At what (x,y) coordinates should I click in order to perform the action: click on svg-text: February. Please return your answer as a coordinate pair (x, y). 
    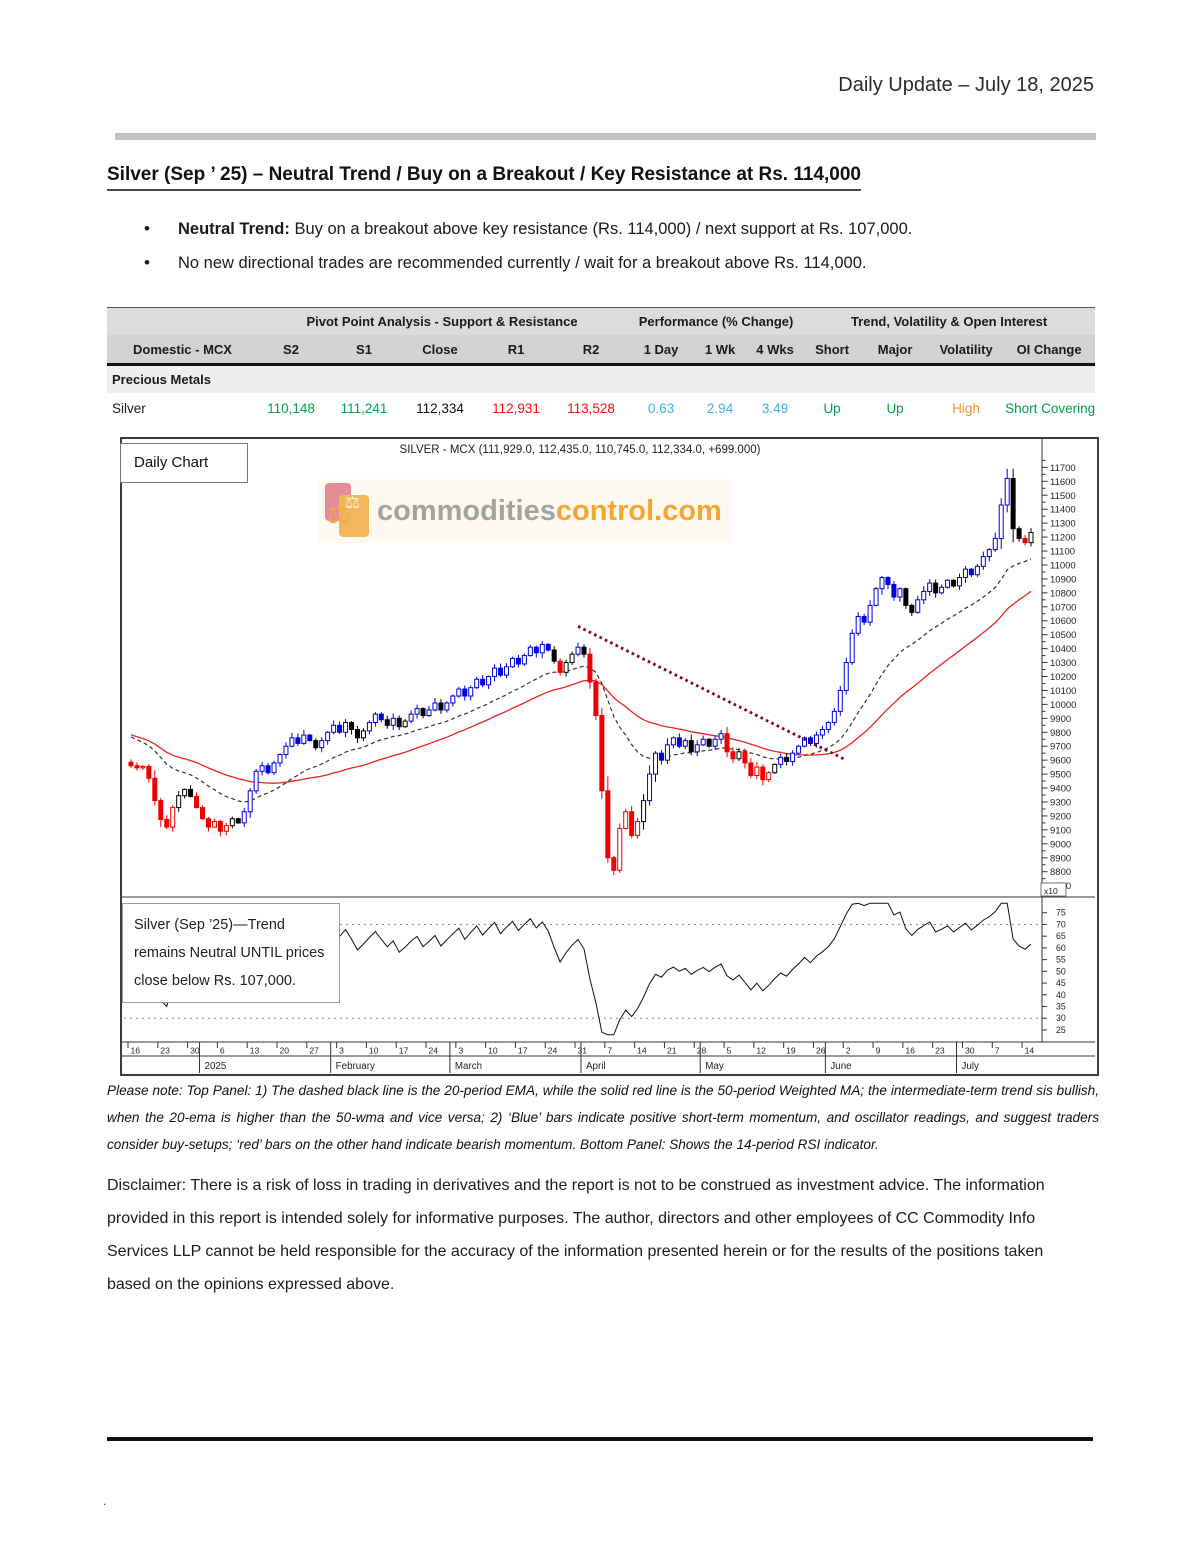
    Looking at the image, I should click on (355, 1066).